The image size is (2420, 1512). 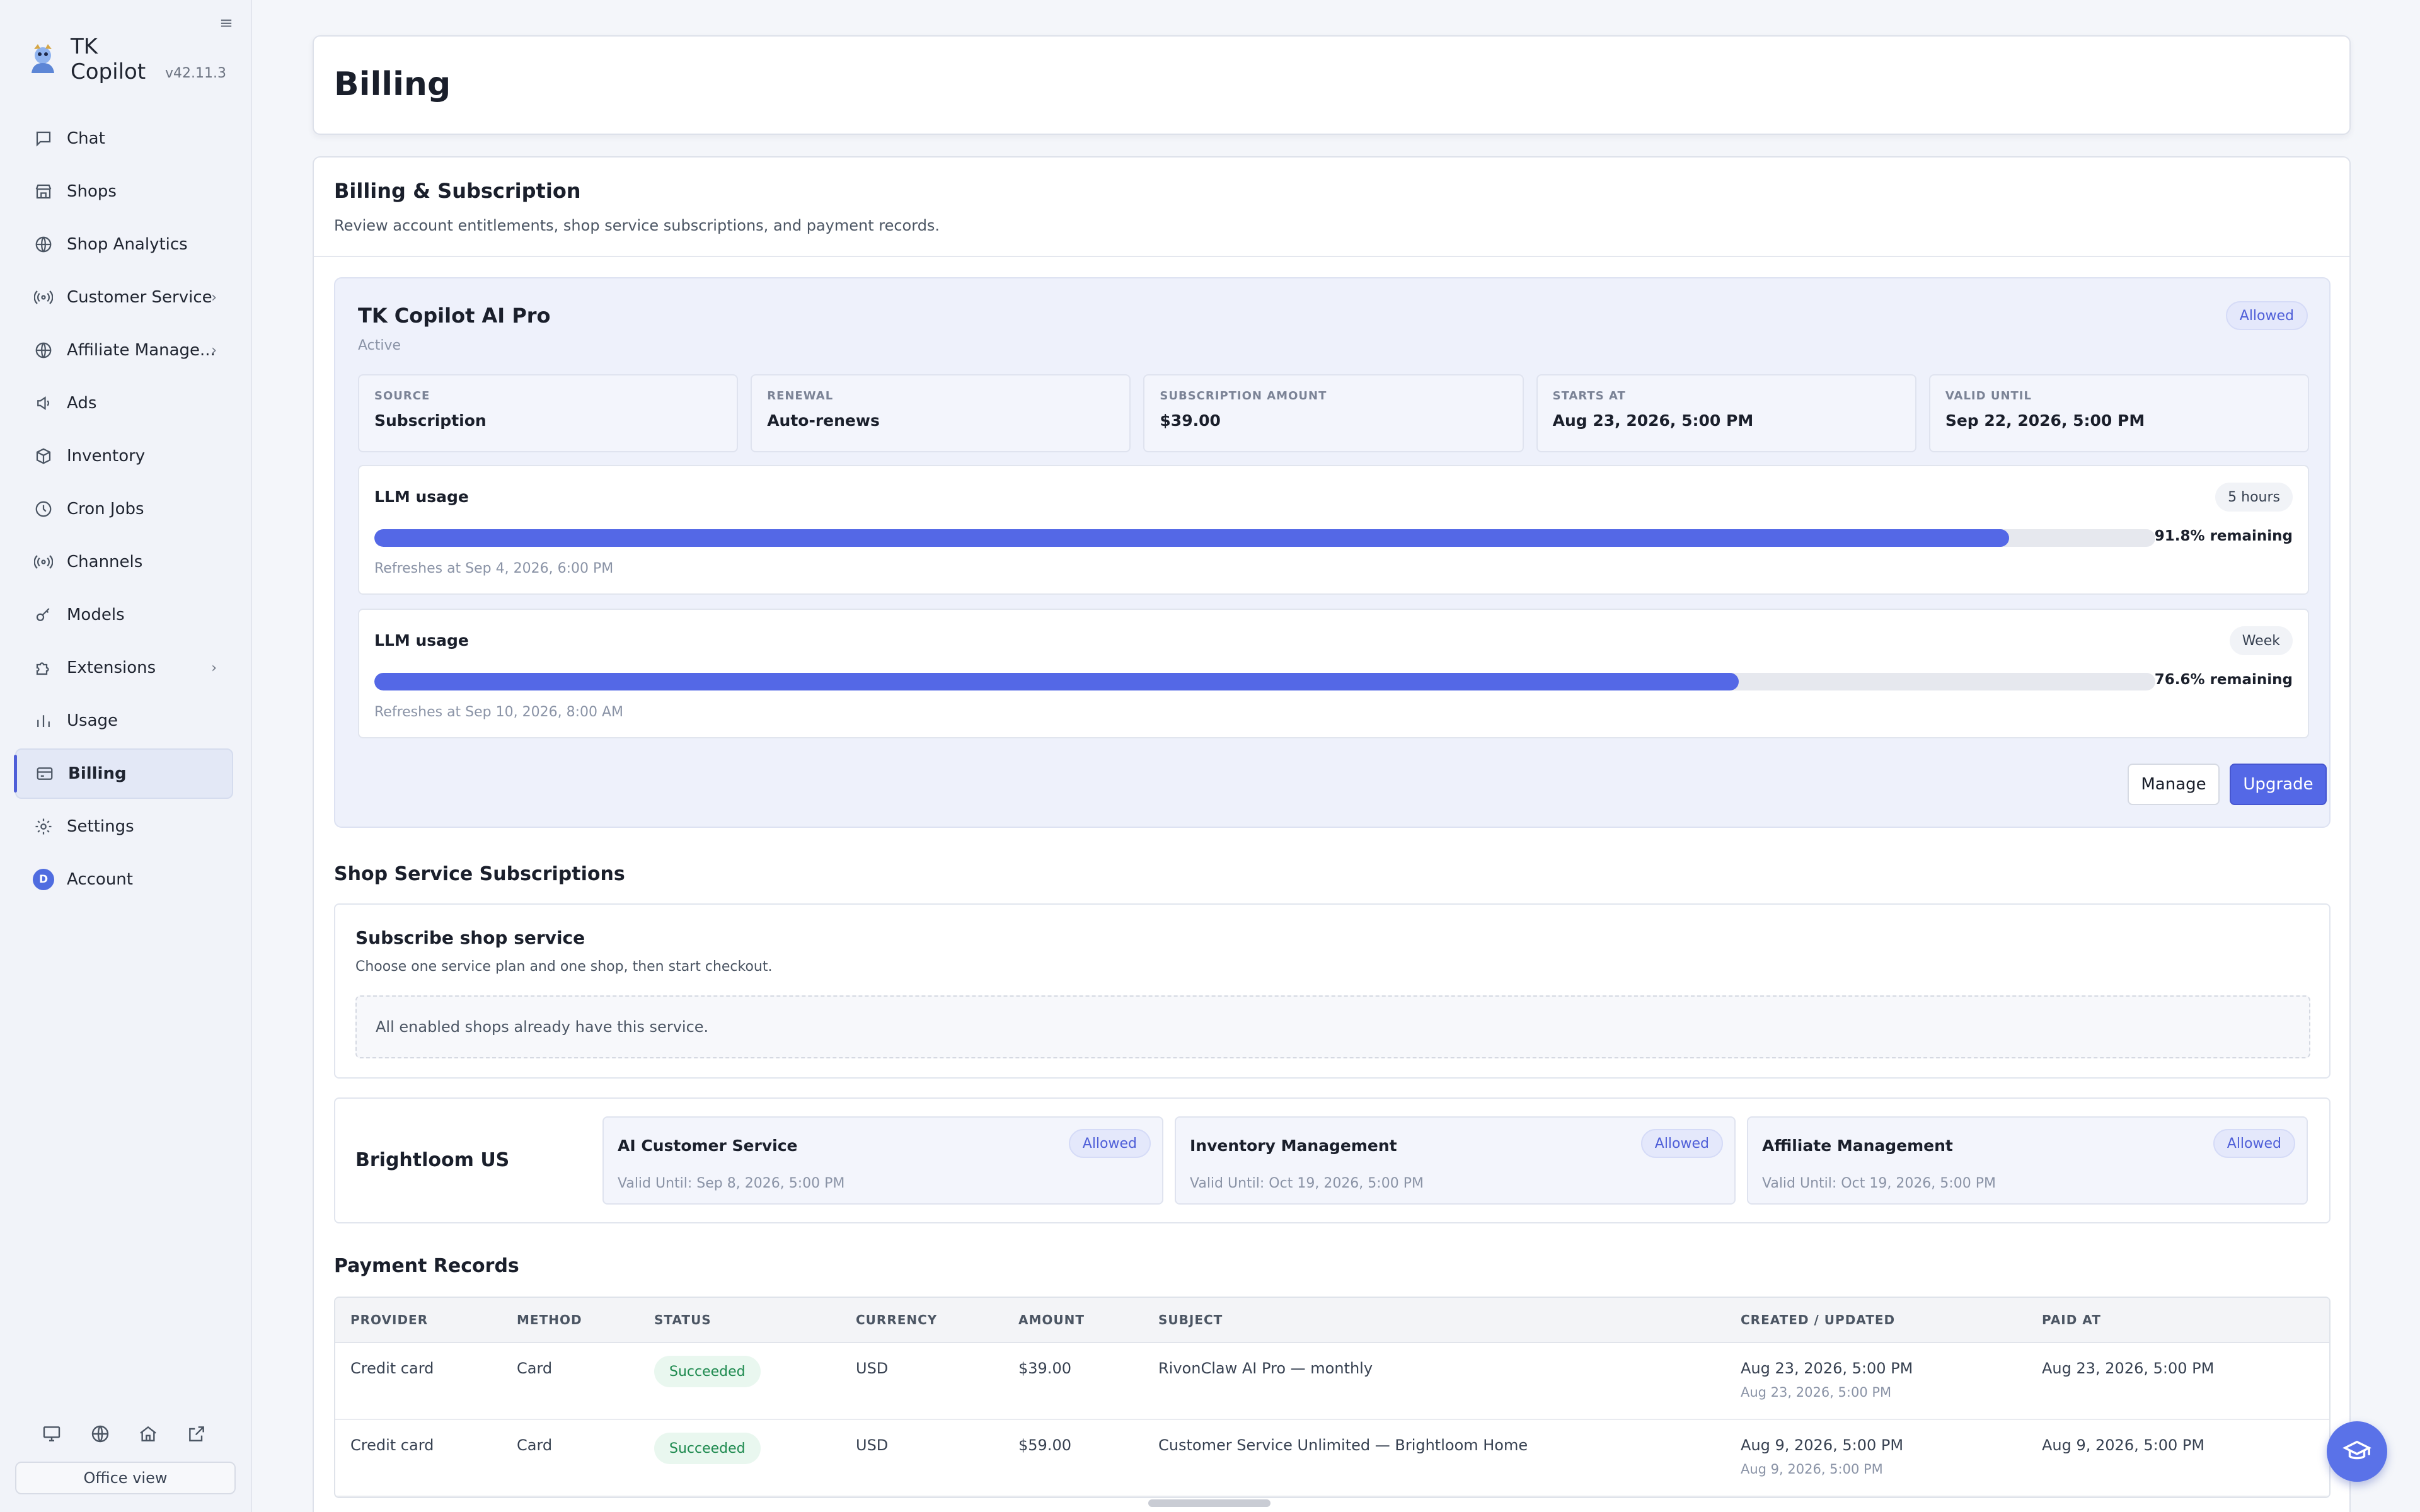 What do you see at coordinates (1332, 85) in the screenshot?
I see `page-header: Billing` at bounding box center [1332, 85].